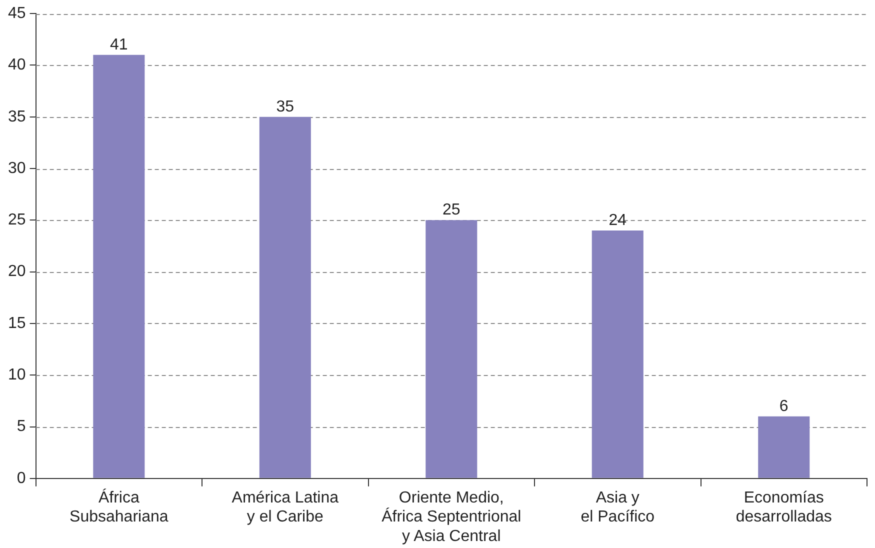 The image size is (875, 548). Describe the element at coordinates (285, 507) in the screenshot. I see `x-tick-label: América Latina y el Caribe` at that location.